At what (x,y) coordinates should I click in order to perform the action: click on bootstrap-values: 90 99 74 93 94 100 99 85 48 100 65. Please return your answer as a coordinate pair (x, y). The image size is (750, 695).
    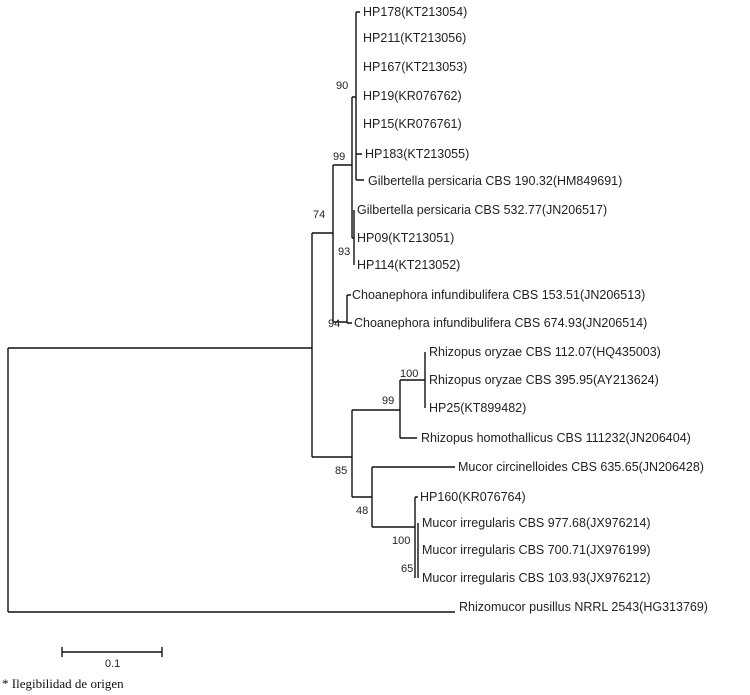
    Looking at the image, I should click on (365, 327).